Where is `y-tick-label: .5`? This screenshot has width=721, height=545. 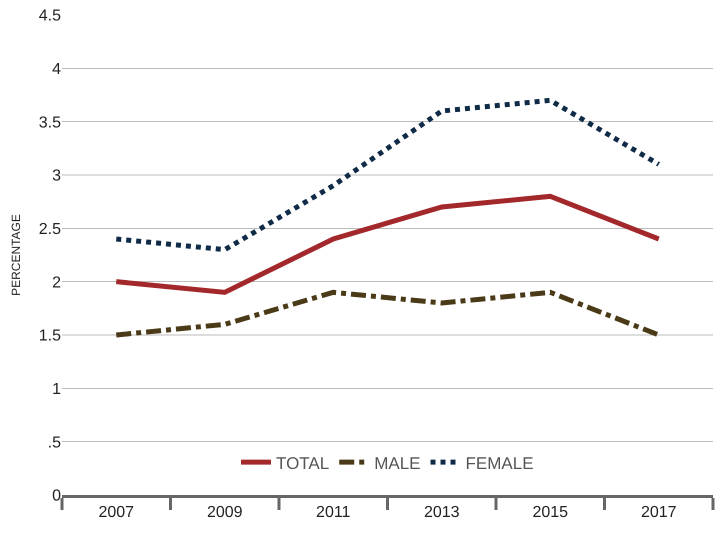 y-tick-label: .5 is located at coordinates (55, 443).